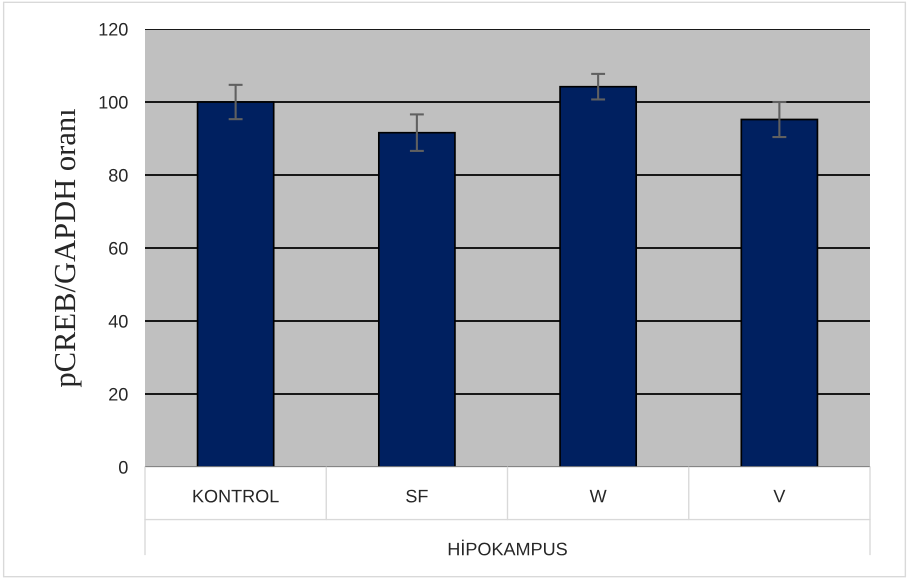 This screenshot has height=579, width=909. Describe the element at coordinates (114, 29) in the screenshot. I see `y-tick-label: 120` at that location.